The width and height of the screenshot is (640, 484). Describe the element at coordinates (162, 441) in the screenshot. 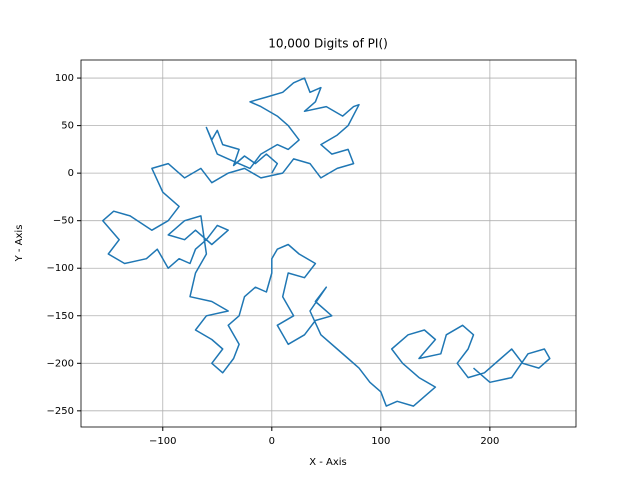

I see `x-tick-label: −100` at that location.